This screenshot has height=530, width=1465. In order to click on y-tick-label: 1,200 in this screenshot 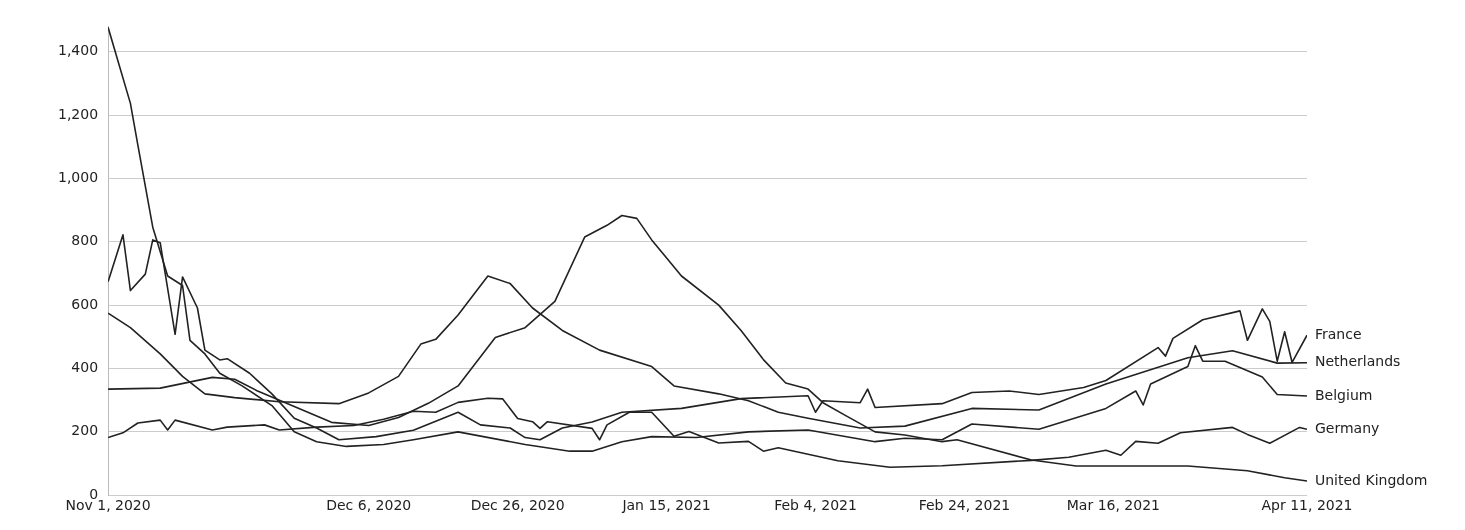, I will do `click(78, 113)`.